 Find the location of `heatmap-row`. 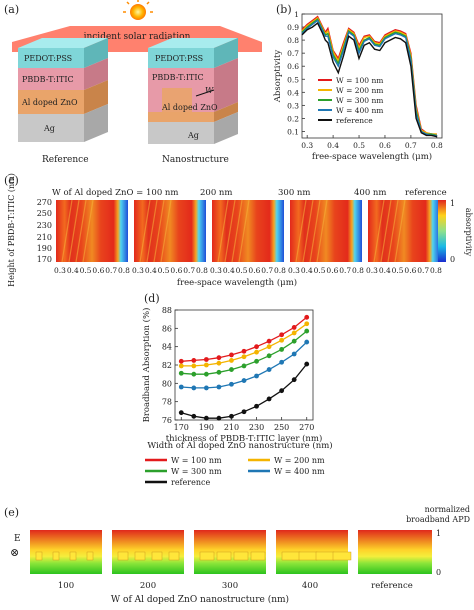

heatmap-row is located at coordinates (248, 231).